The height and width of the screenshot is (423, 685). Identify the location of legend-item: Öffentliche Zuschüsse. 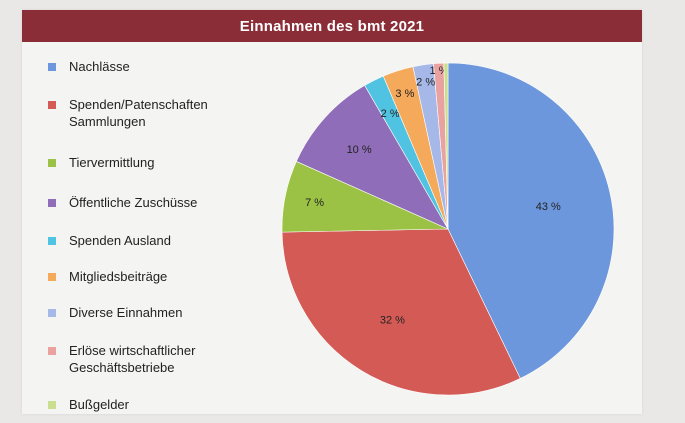
(122, 202).